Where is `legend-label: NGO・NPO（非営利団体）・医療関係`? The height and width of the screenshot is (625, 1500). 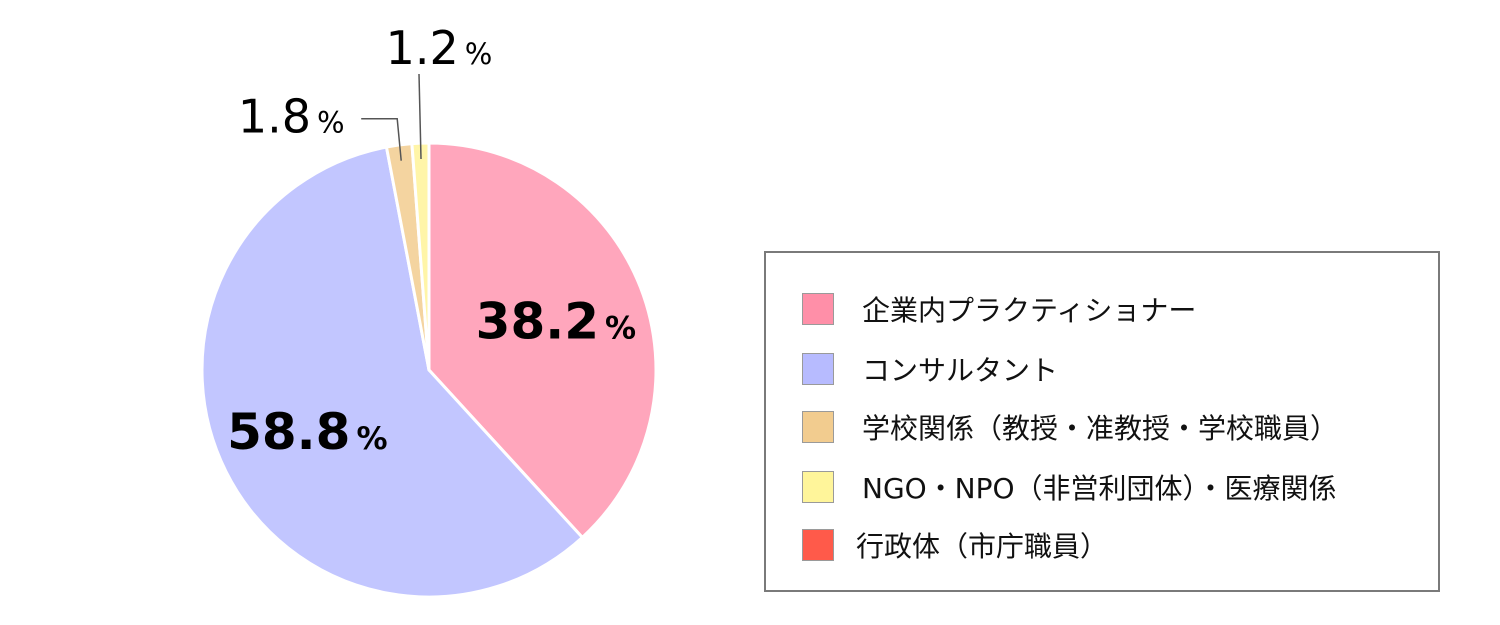
legend-label: NGO・NPO（非営利団体）・医療関係 is located at coordinates (1099, 488).